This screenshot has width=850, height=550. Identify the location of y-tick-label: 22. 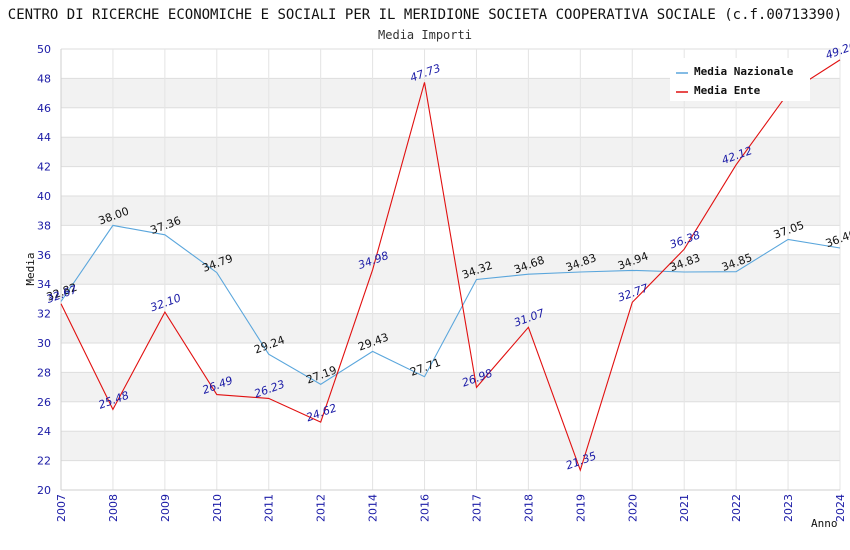
(44, 461).